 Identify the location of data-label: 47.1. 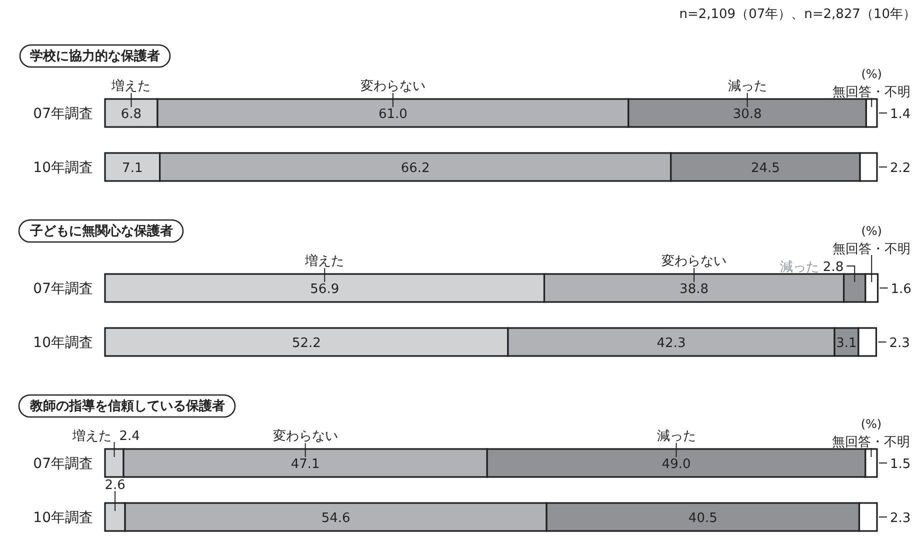
(305, 464).